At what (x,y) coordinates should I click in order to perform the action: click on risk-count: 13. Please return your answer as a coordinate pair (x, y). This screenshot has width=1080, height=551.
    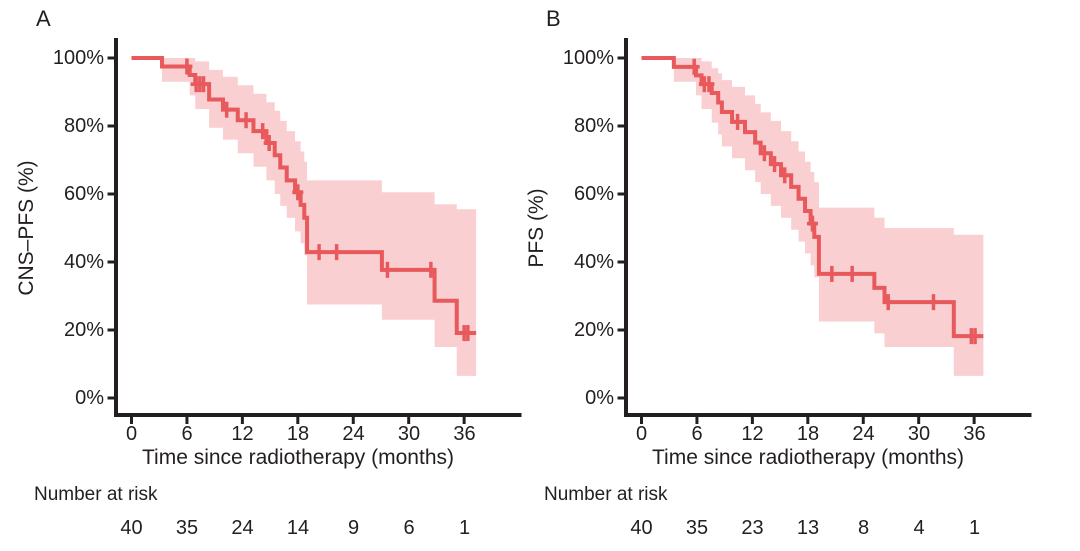
    Looking at the image, I should click on (808, 528).